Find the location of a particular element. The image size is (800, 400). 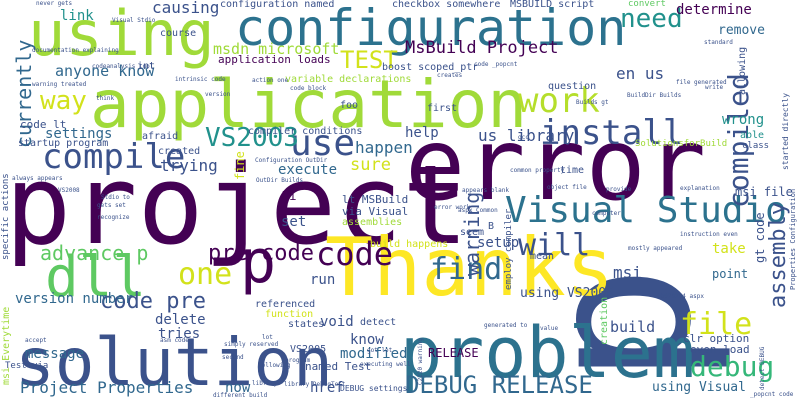

cloud-word: modified is located at coordinates (374, 354).